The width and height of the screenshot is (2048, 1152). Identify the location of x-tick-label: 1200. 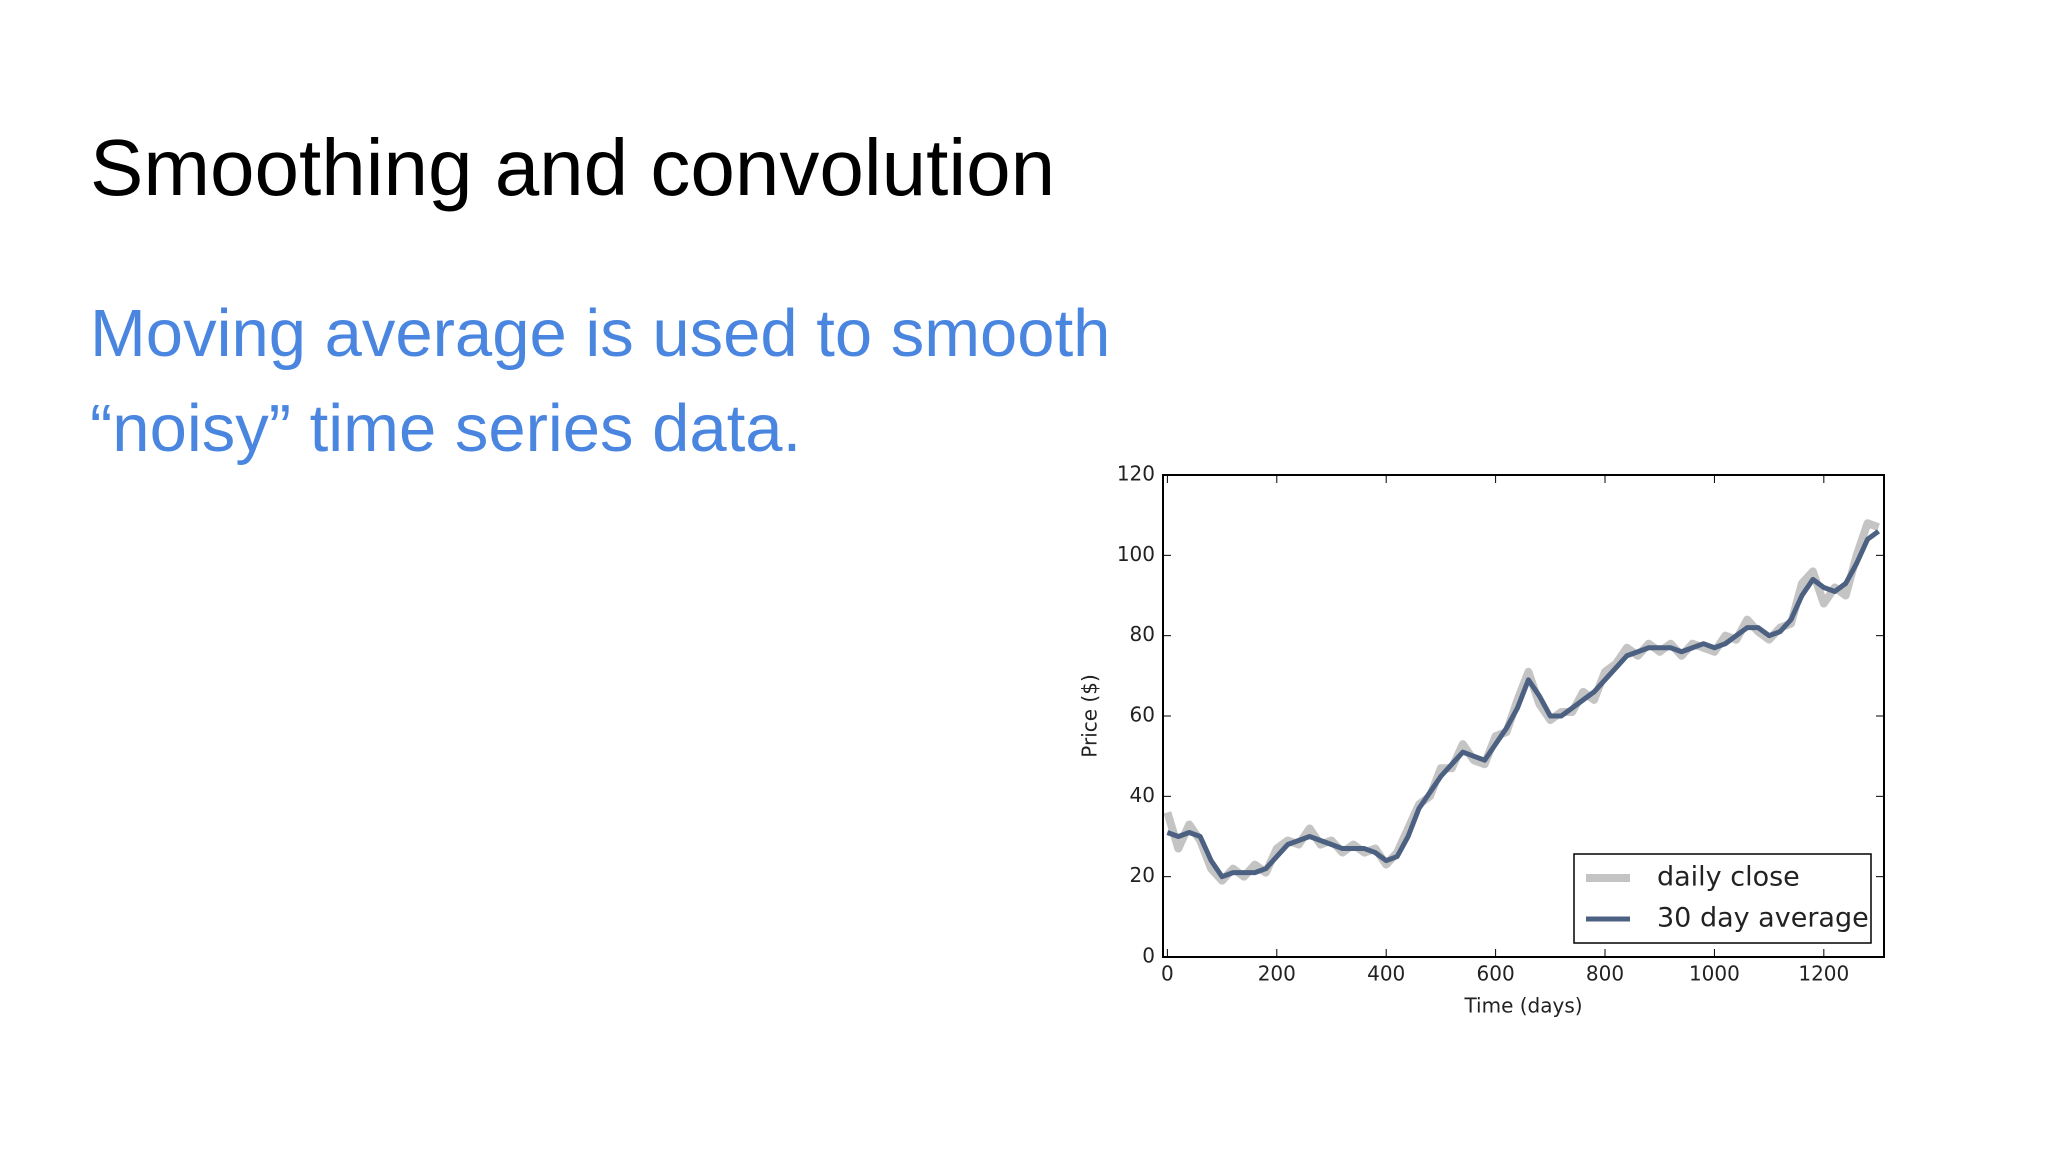
(1823, 974).